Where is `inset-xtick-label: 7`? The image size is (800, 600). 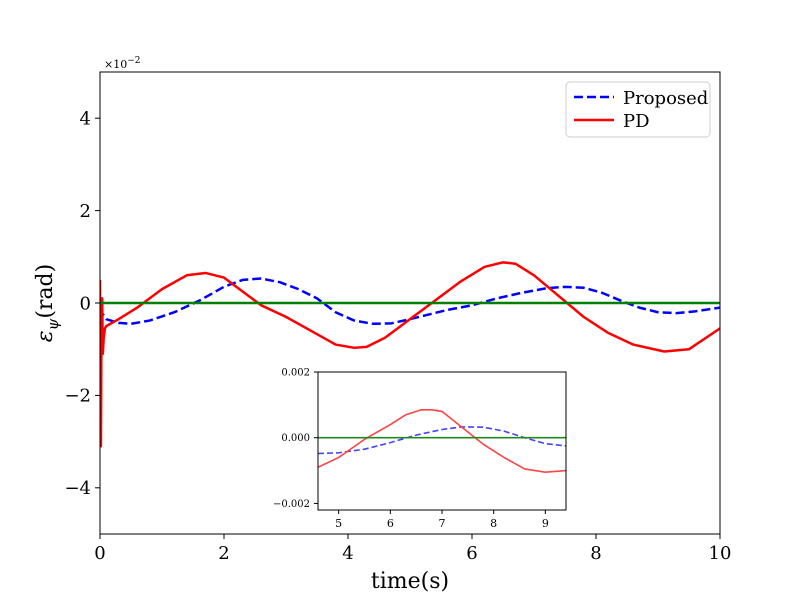
inset-xtick-label: 7 is located at coordinates (442, 523).